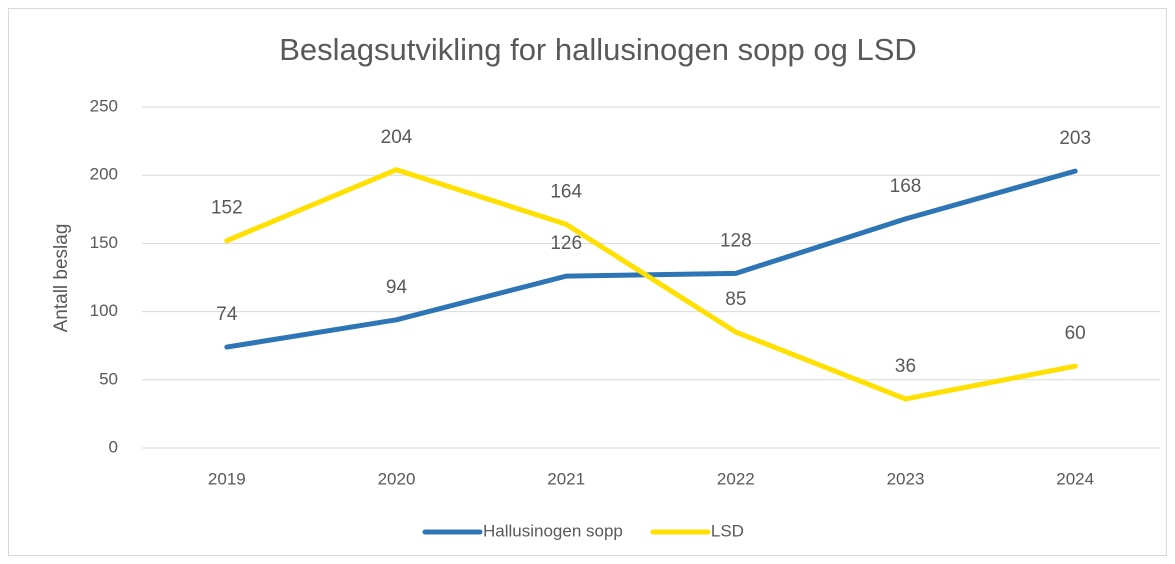  What do you see at coordinates (397, 478) in the screenshot?
I see `x-tick-label: 2020` at bounding box center [397, 478].